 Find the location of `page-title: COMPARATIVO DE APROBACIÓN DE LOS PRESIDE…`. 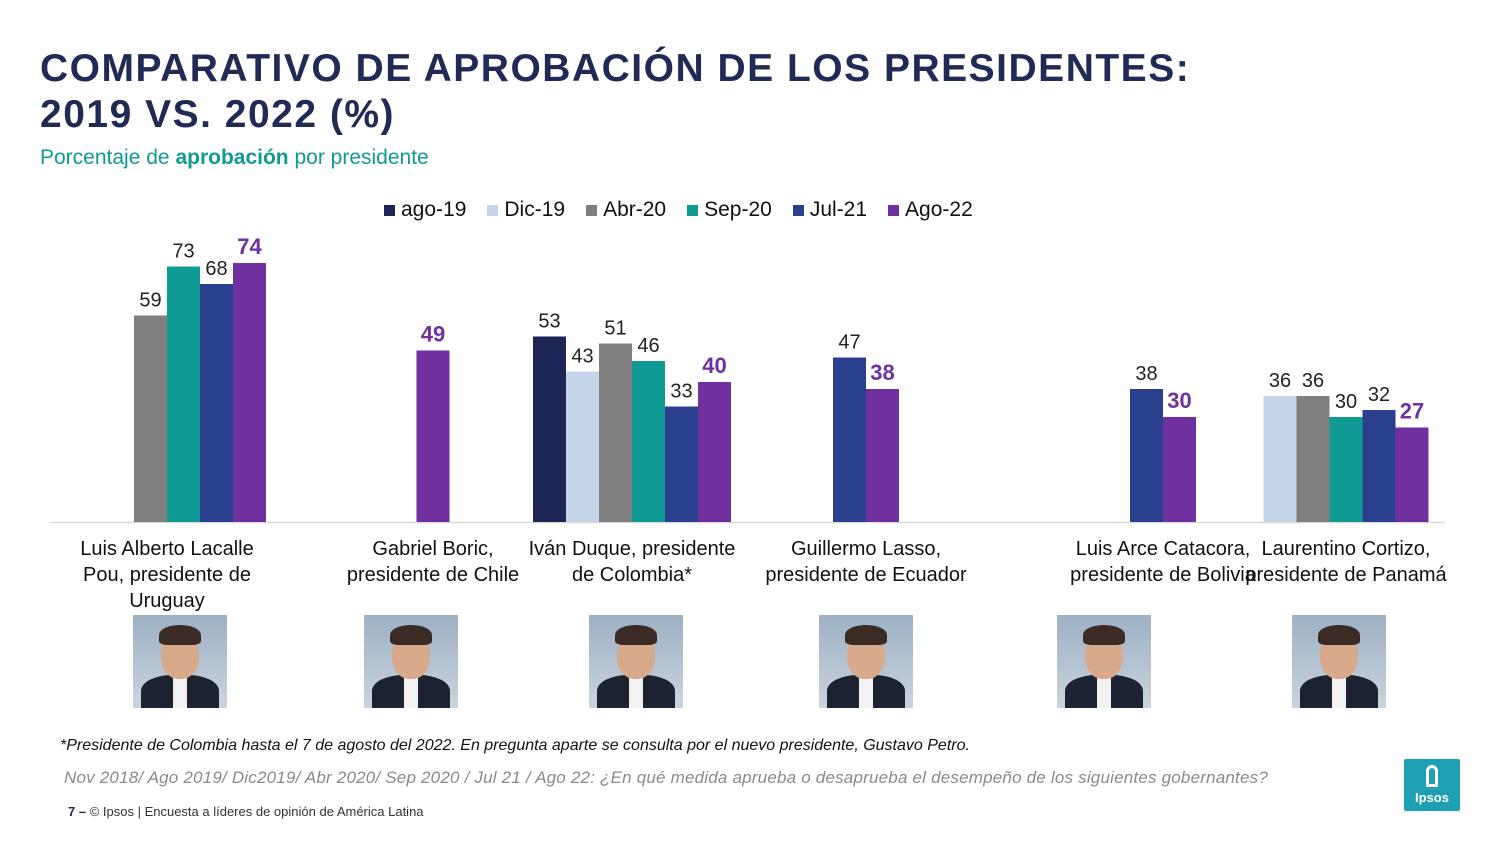

page-title: COMPARATIVO DE APROBACIÓN DE LOS PRESIDE… is located at coordinates (750, 92).